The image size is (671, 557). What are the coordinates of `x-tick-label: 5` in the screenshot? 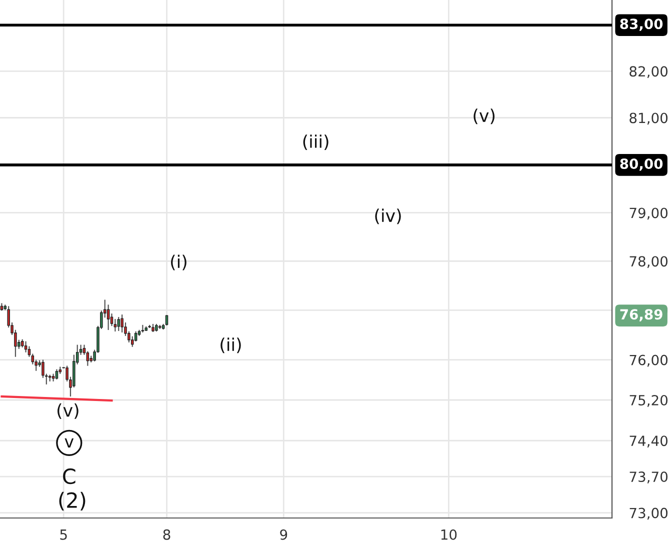 It's located at (63, 535).